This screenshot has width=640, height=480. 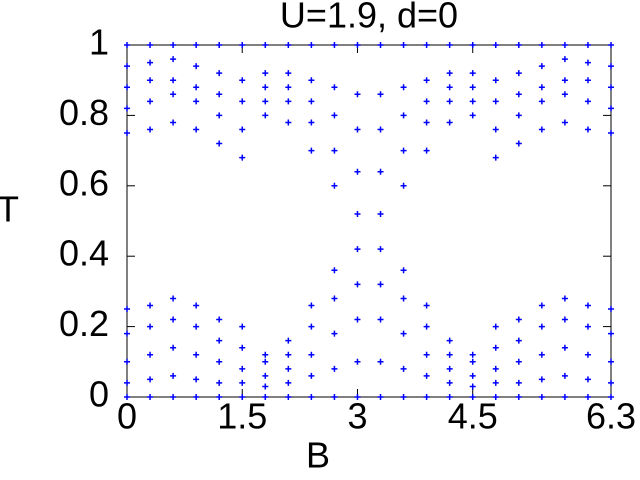 I want to click on y-tick-label: 0.8, so click(x=84, y=112).